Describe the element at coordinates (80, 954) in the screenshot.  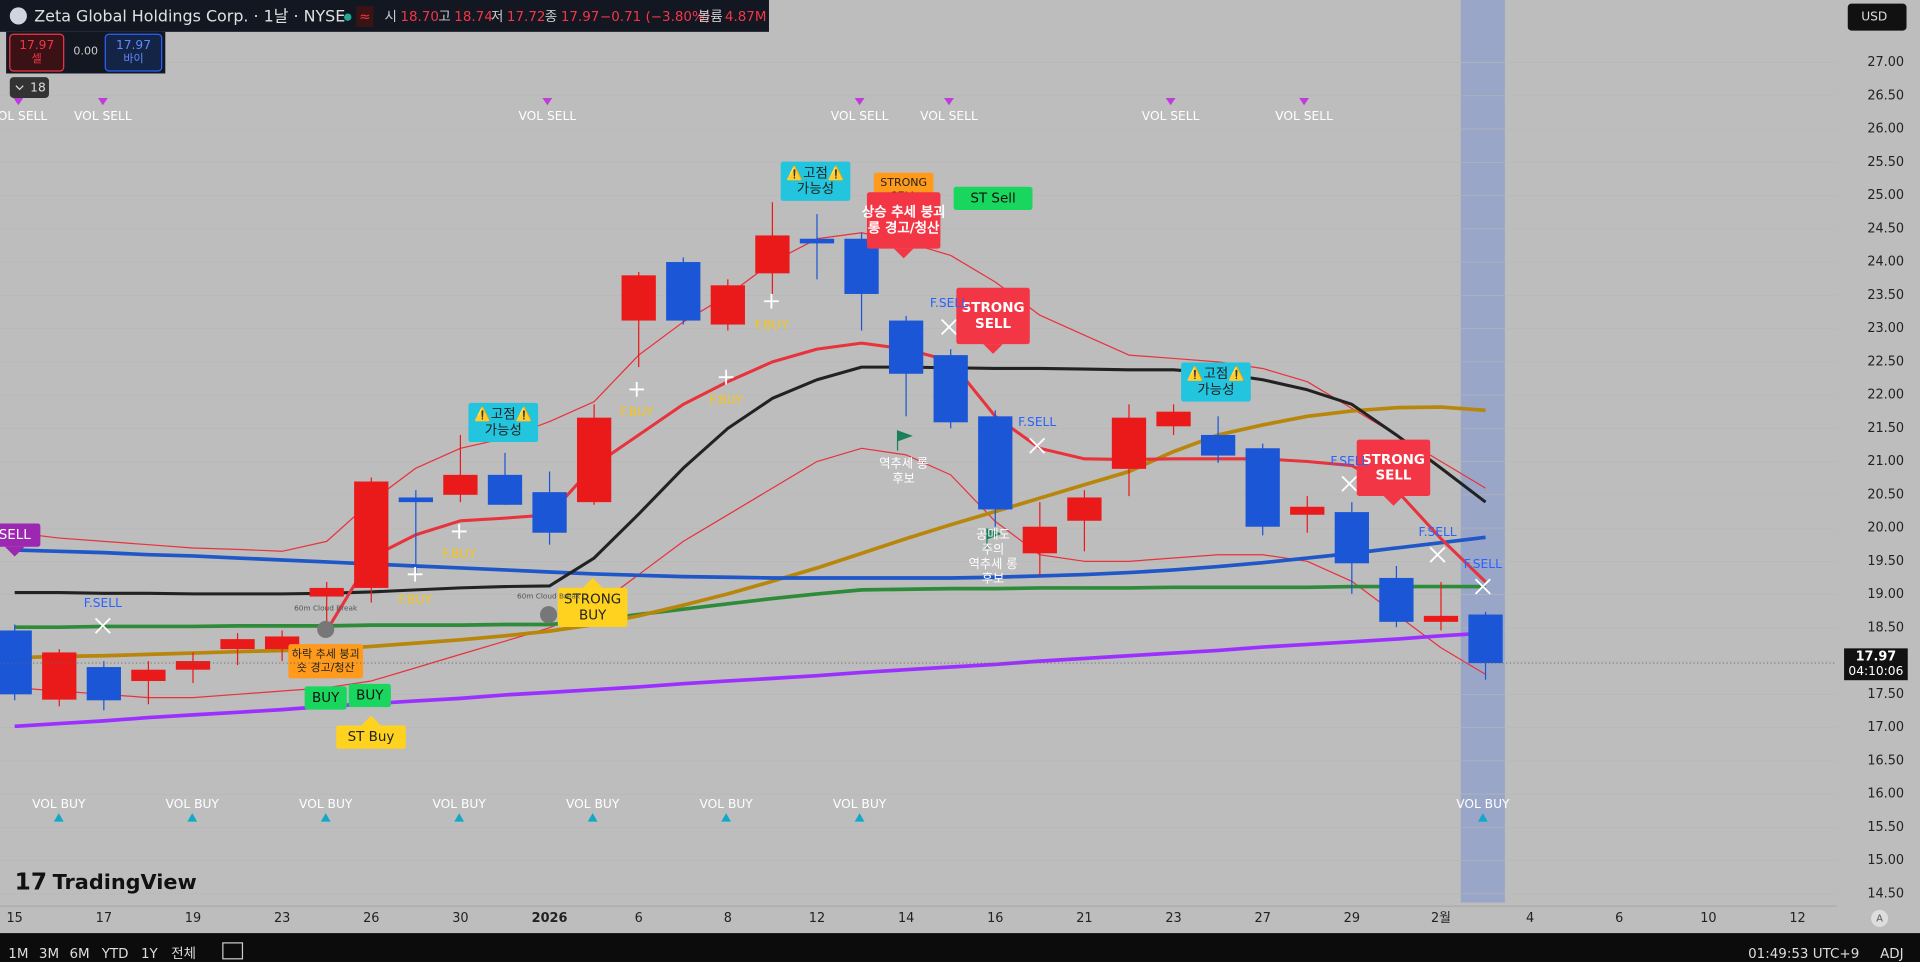
I see `range-button: 6M` at that location.